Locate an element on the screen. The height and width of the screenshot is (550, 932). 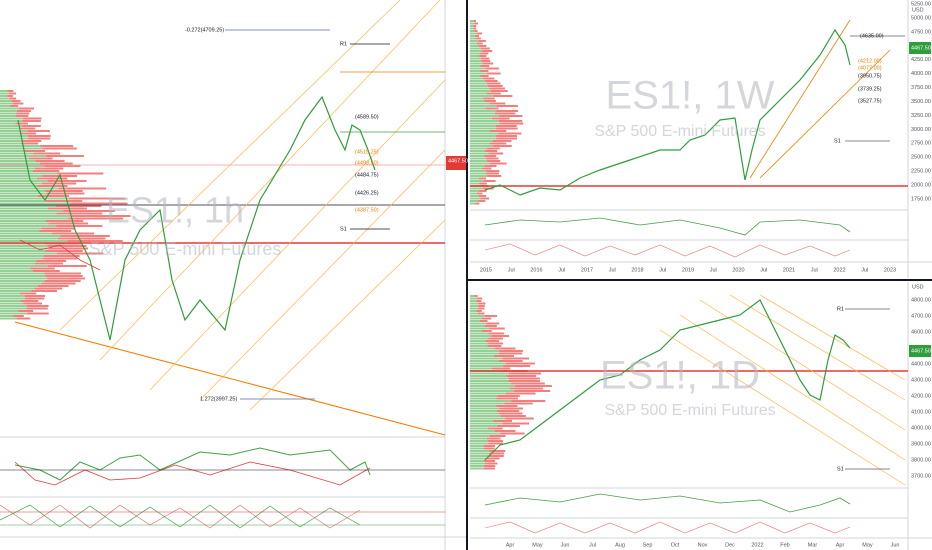
price-axis-label: 4000.00 is located at coordinates (921, 428).